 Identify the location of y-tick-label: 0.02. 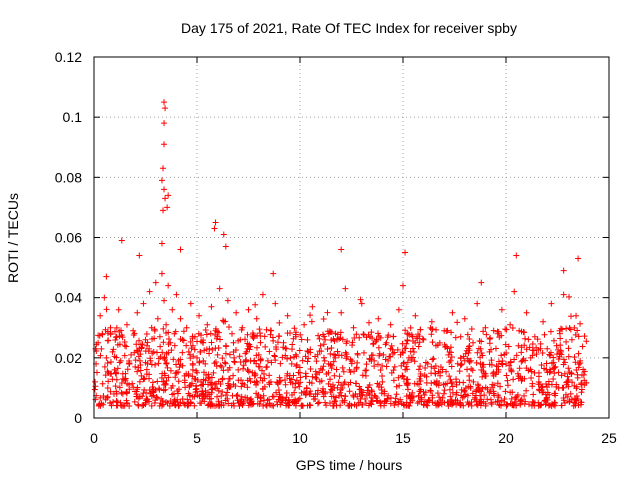
(68, 358).